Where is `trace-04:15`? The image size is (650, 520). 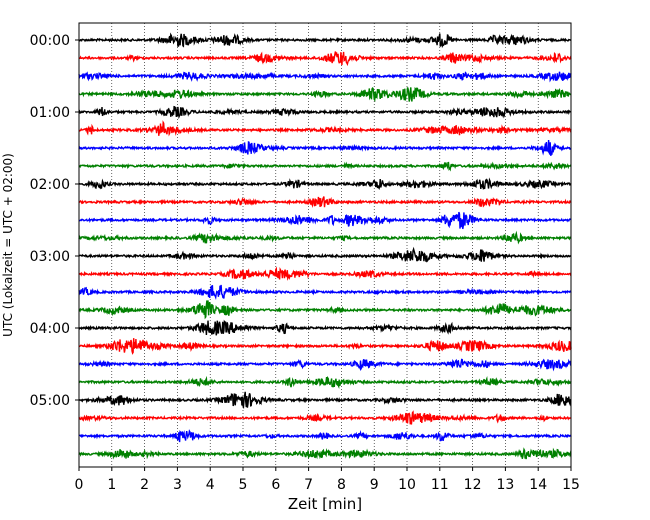 trace-04:15 is located at coordinates (325, 346).